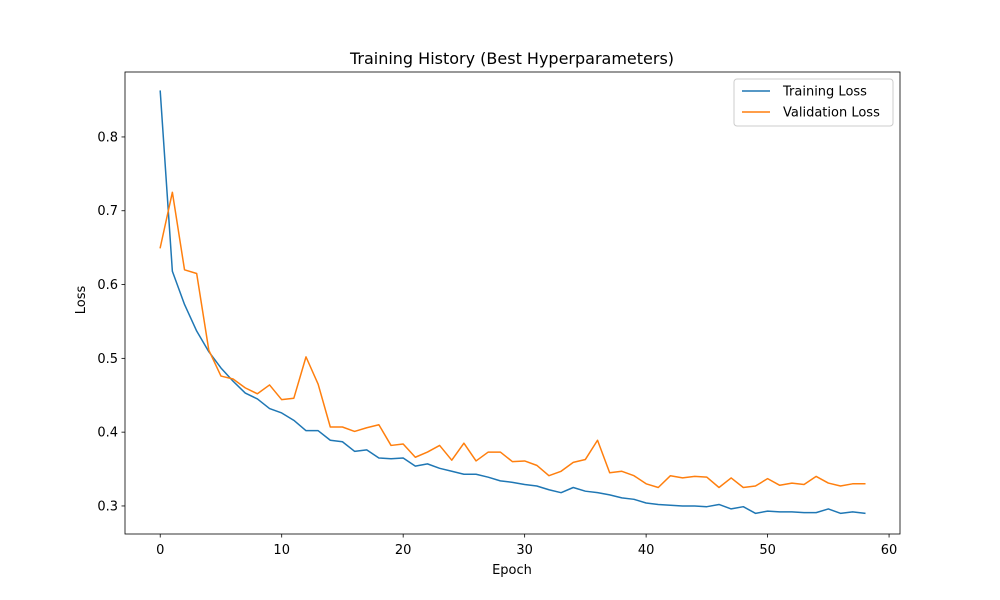 Image resolution: width=1000 pixels, height=600 pixels. What do you see at coordinates (646, 550) in the screenshot?
I see `x-tick-label: 40` at bounding box center [646, 550].